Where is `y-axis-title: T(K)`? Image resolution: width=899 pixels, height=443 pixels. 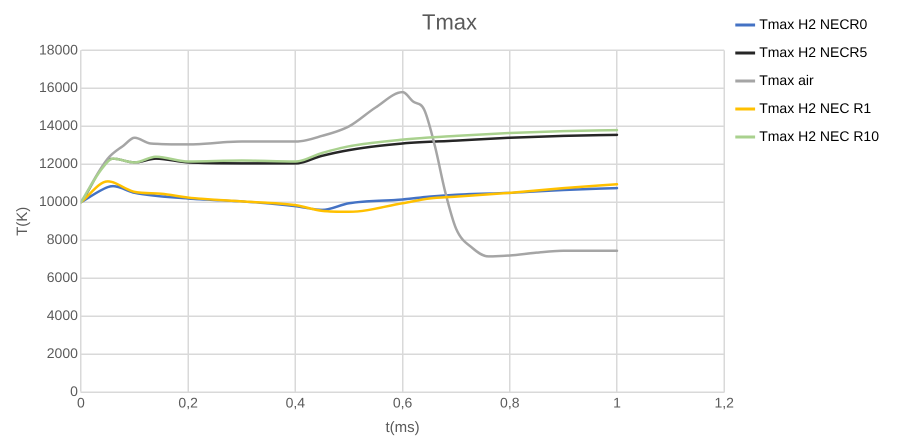
y-axis-title: T(K) is located at coordinates (23, 221).